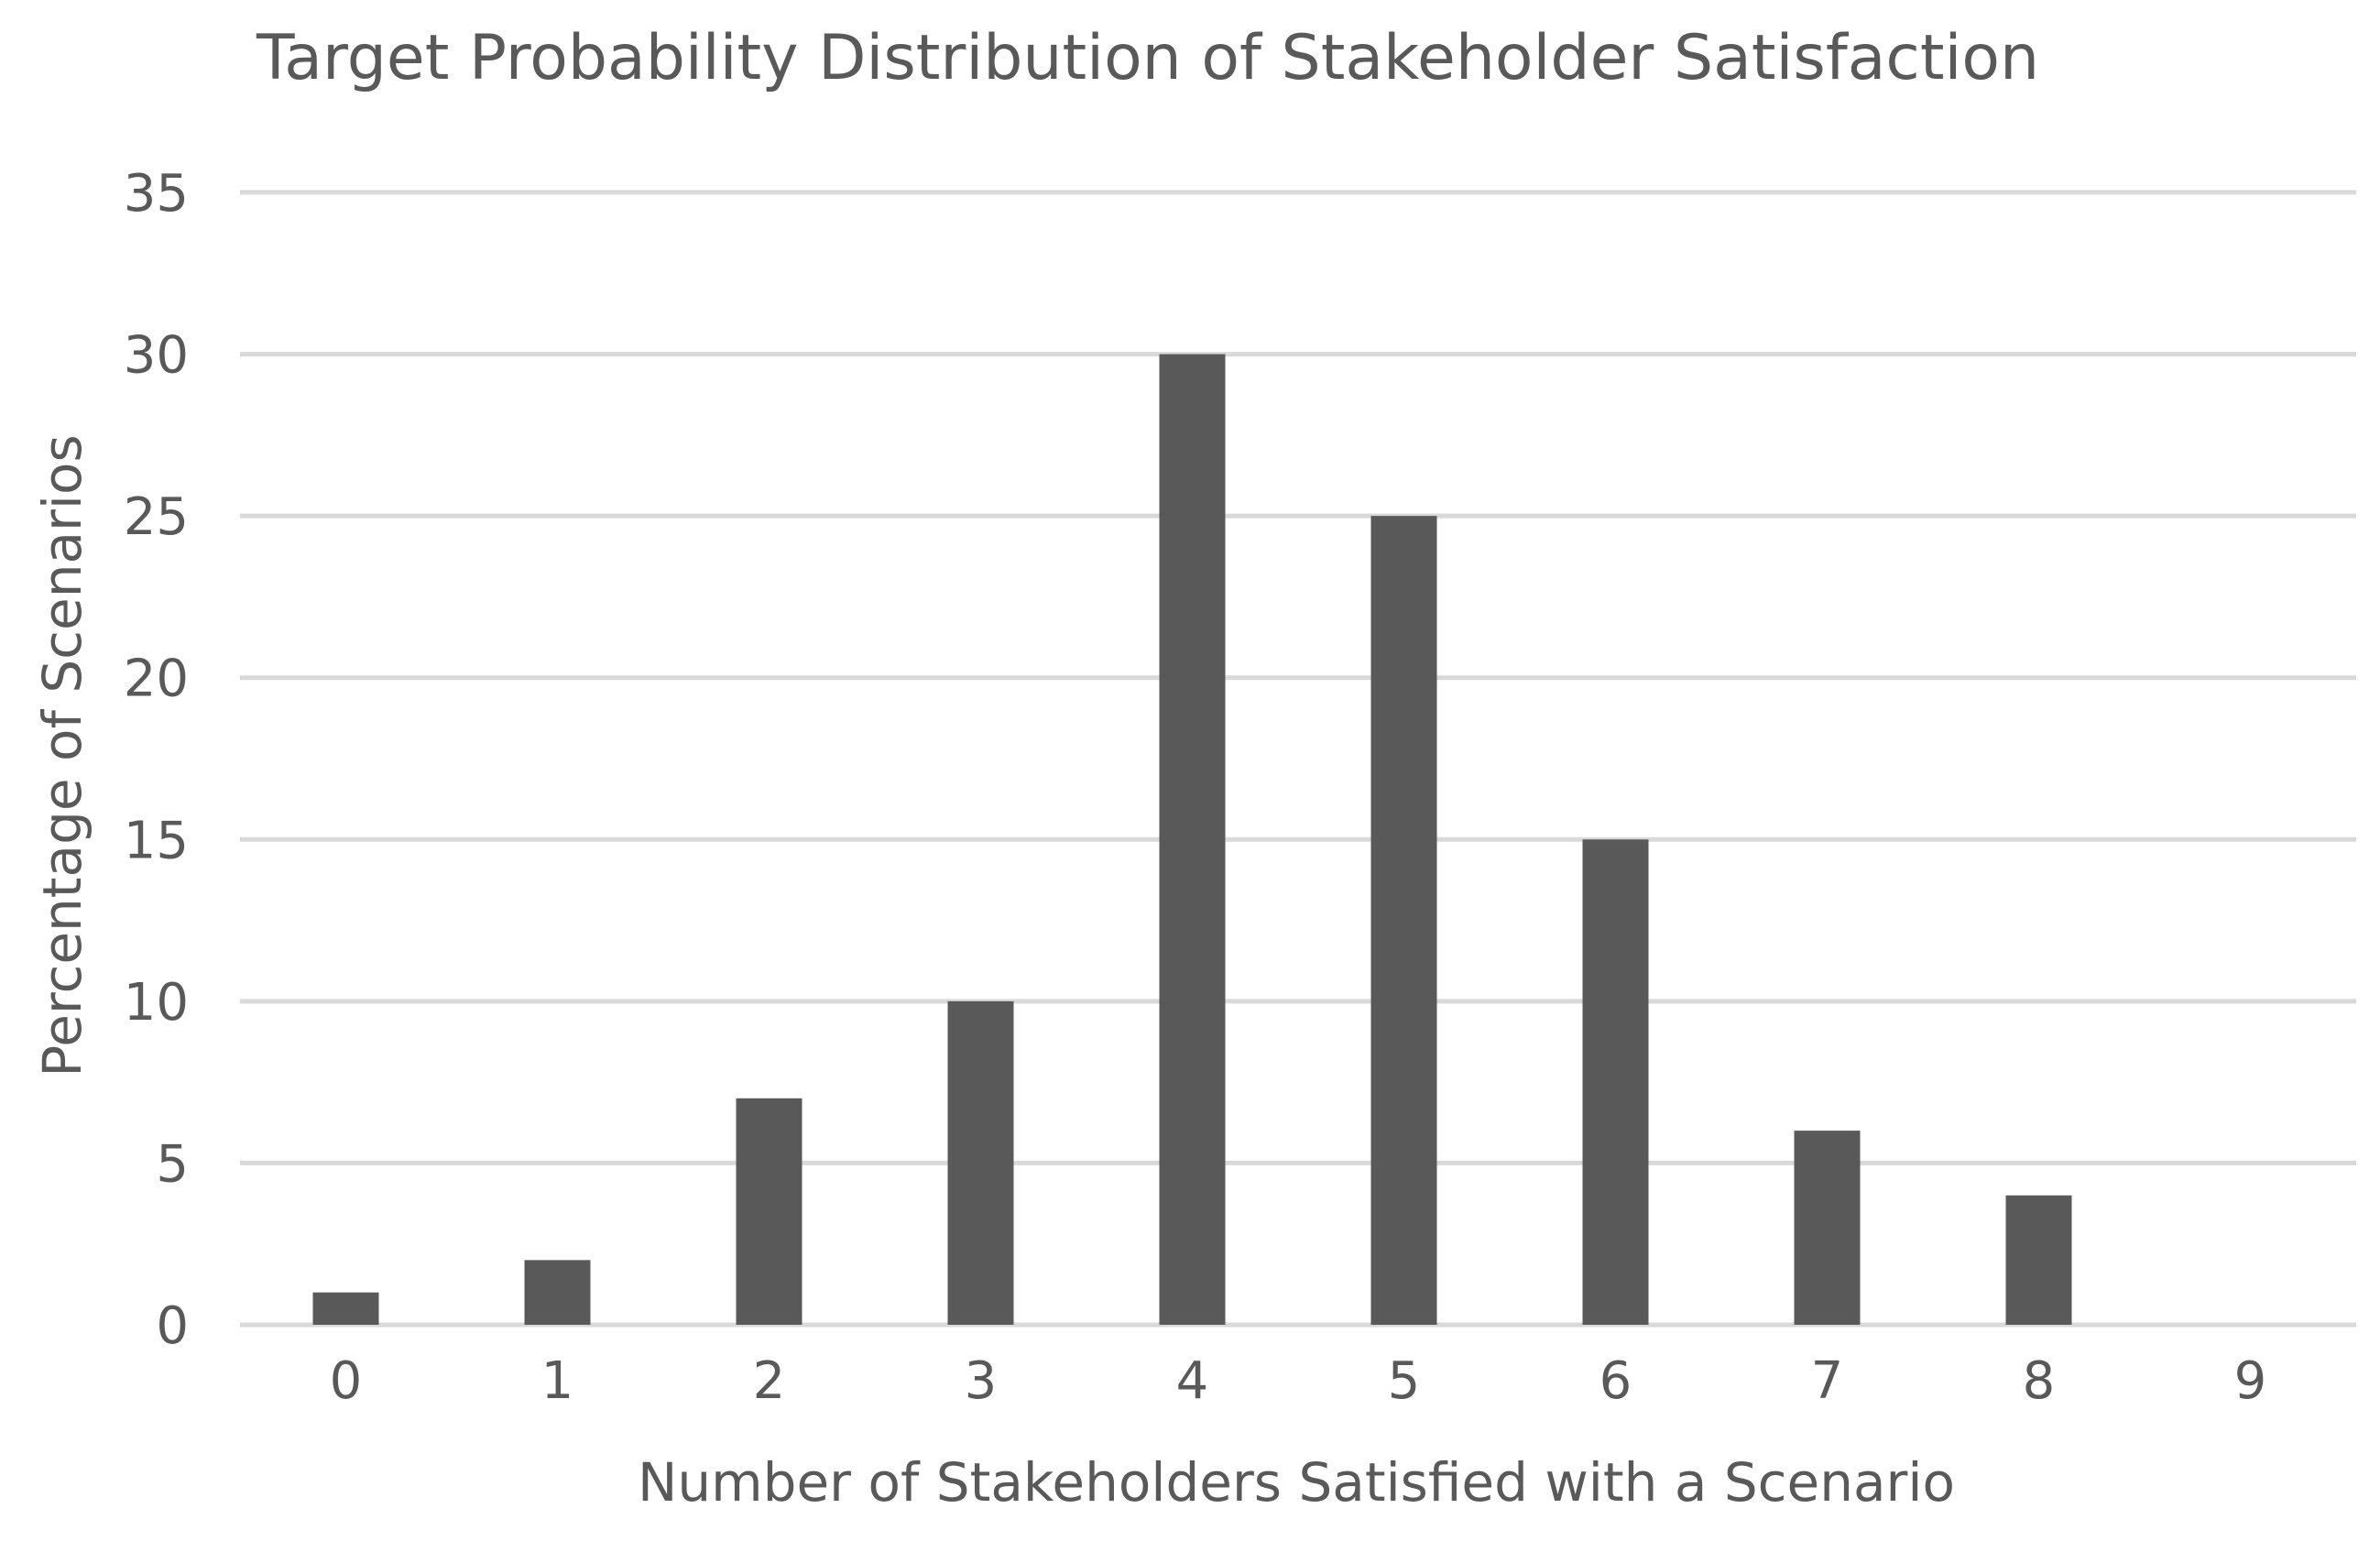 This screenshot has height=1541, width=2380. Describe the element at coordinates (346, 1381) in the screenshot. I see `x-tick-label: 0` at that location.